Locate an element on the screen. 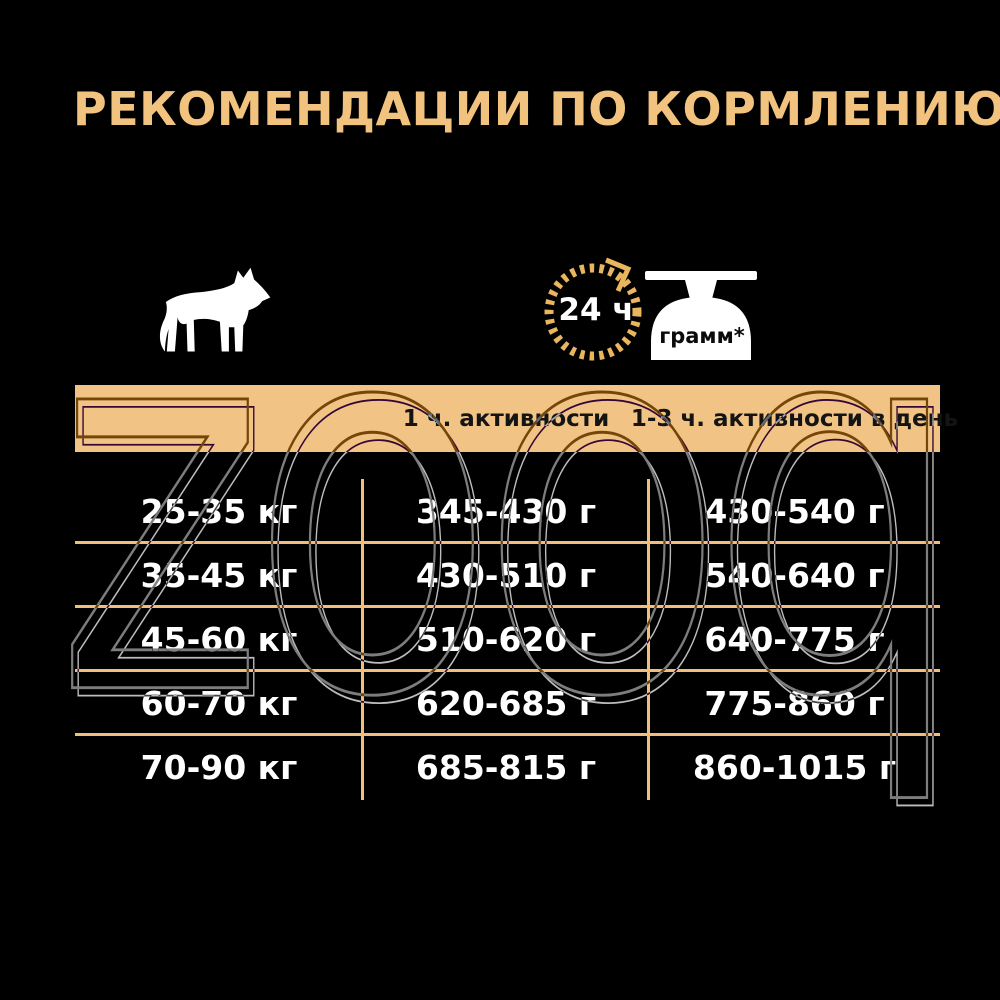 The image size is (1000, 1000). portion-1h-cell: 510-620 г is located at coordinates (506, 639).